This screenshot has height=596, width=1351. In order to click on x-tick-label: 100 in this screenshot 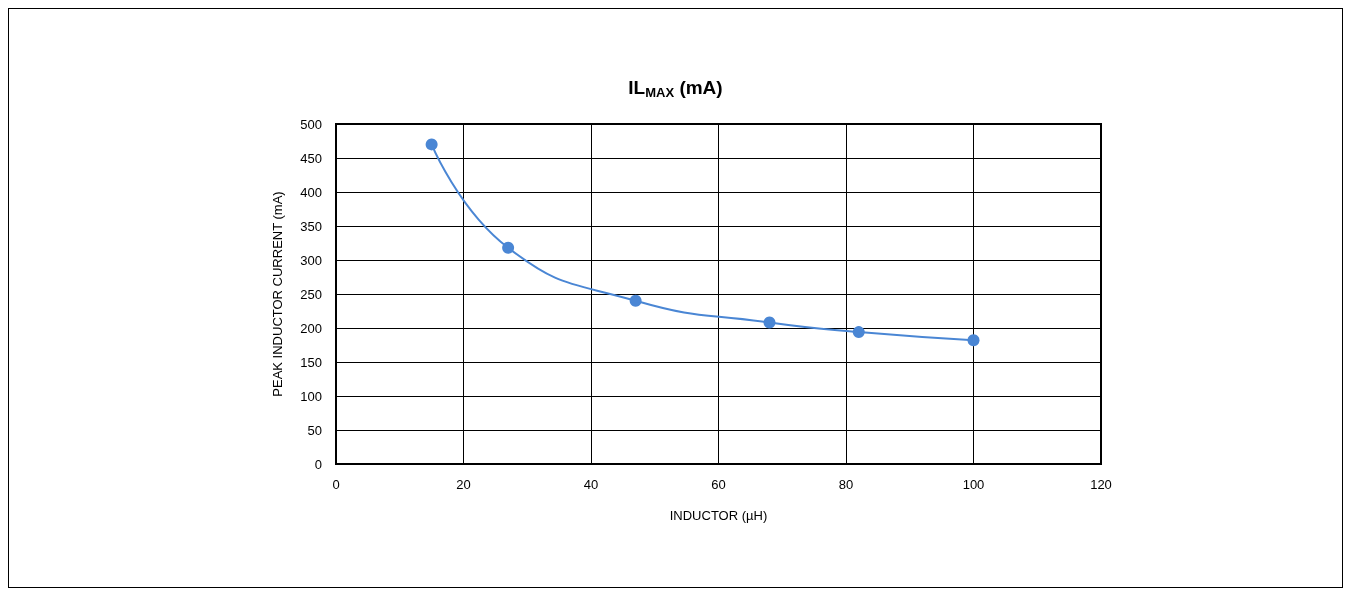, I will do `click(973, 484)`.